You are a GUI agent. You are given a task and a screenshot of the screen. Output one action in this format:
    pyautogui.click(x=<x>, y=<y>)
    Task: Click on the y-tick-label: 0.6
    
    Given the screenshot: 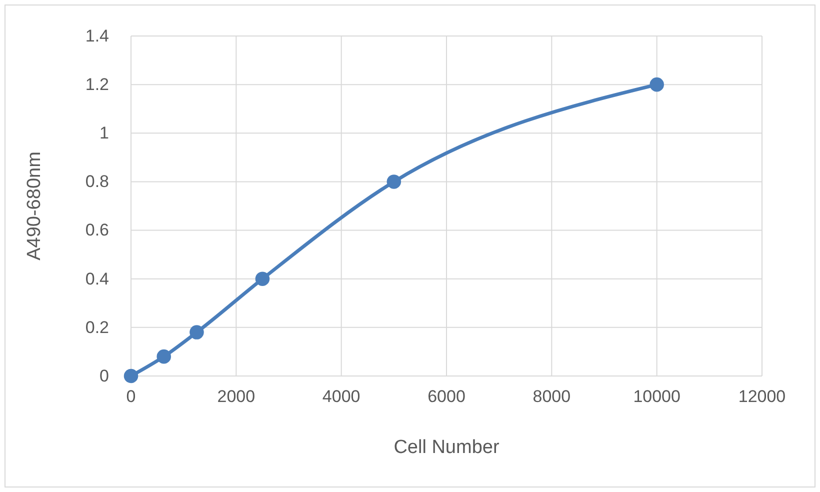 What is the action you would take?
    pyautogui.click(x=97, y=230)
    